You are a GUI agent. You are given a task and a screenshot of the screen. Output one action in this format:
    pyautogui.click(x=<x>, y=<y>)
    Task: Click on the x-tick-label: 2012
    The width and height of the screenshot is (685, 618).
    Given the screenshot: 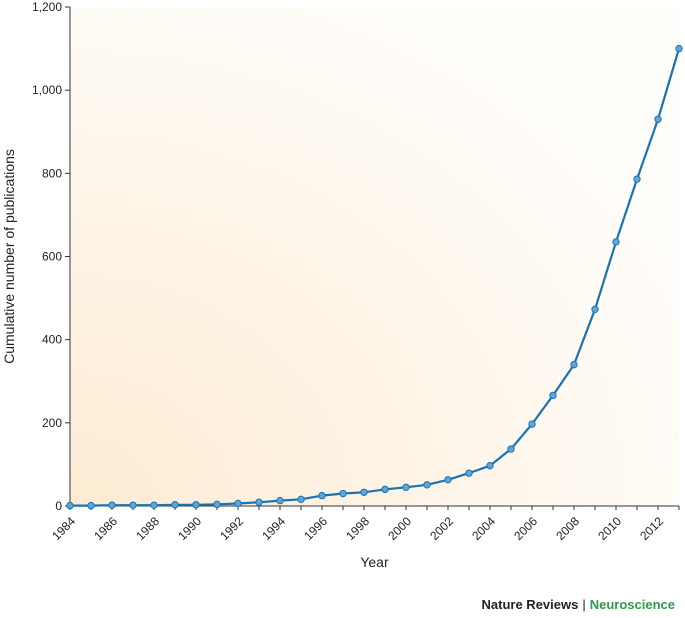 What is the action you would take?
    pyautogui.click(x=651, y=528)
    